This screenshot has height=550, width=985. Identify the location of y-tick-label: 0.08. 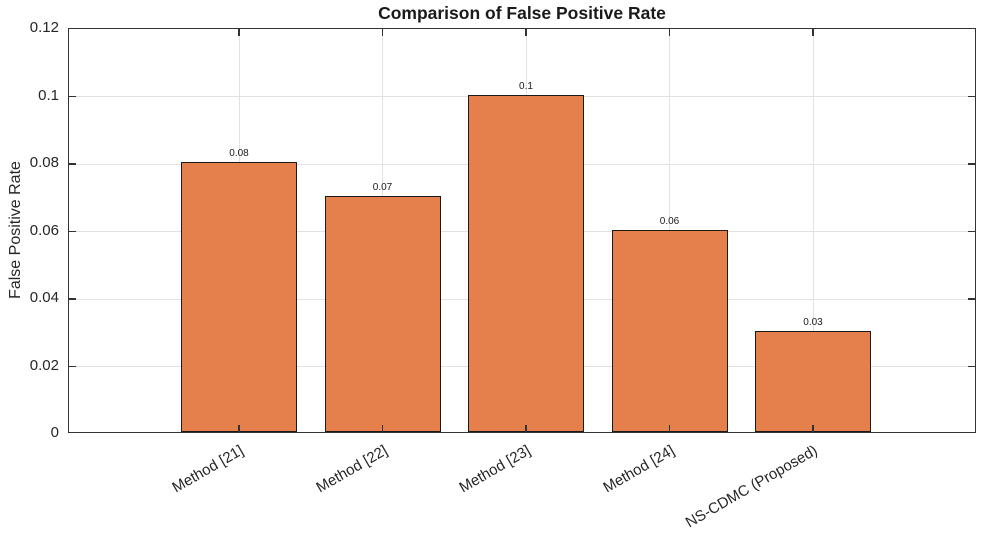
(44, 162).